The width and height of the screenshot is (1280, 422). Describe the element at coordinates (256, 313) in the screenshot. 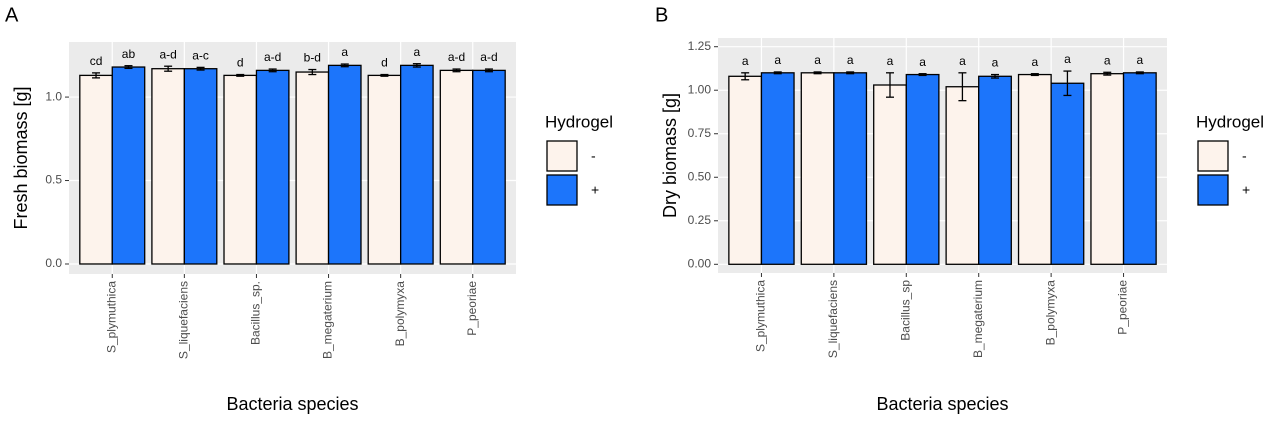

I see `x-tick-label: Bacillus_sp.` at that location.